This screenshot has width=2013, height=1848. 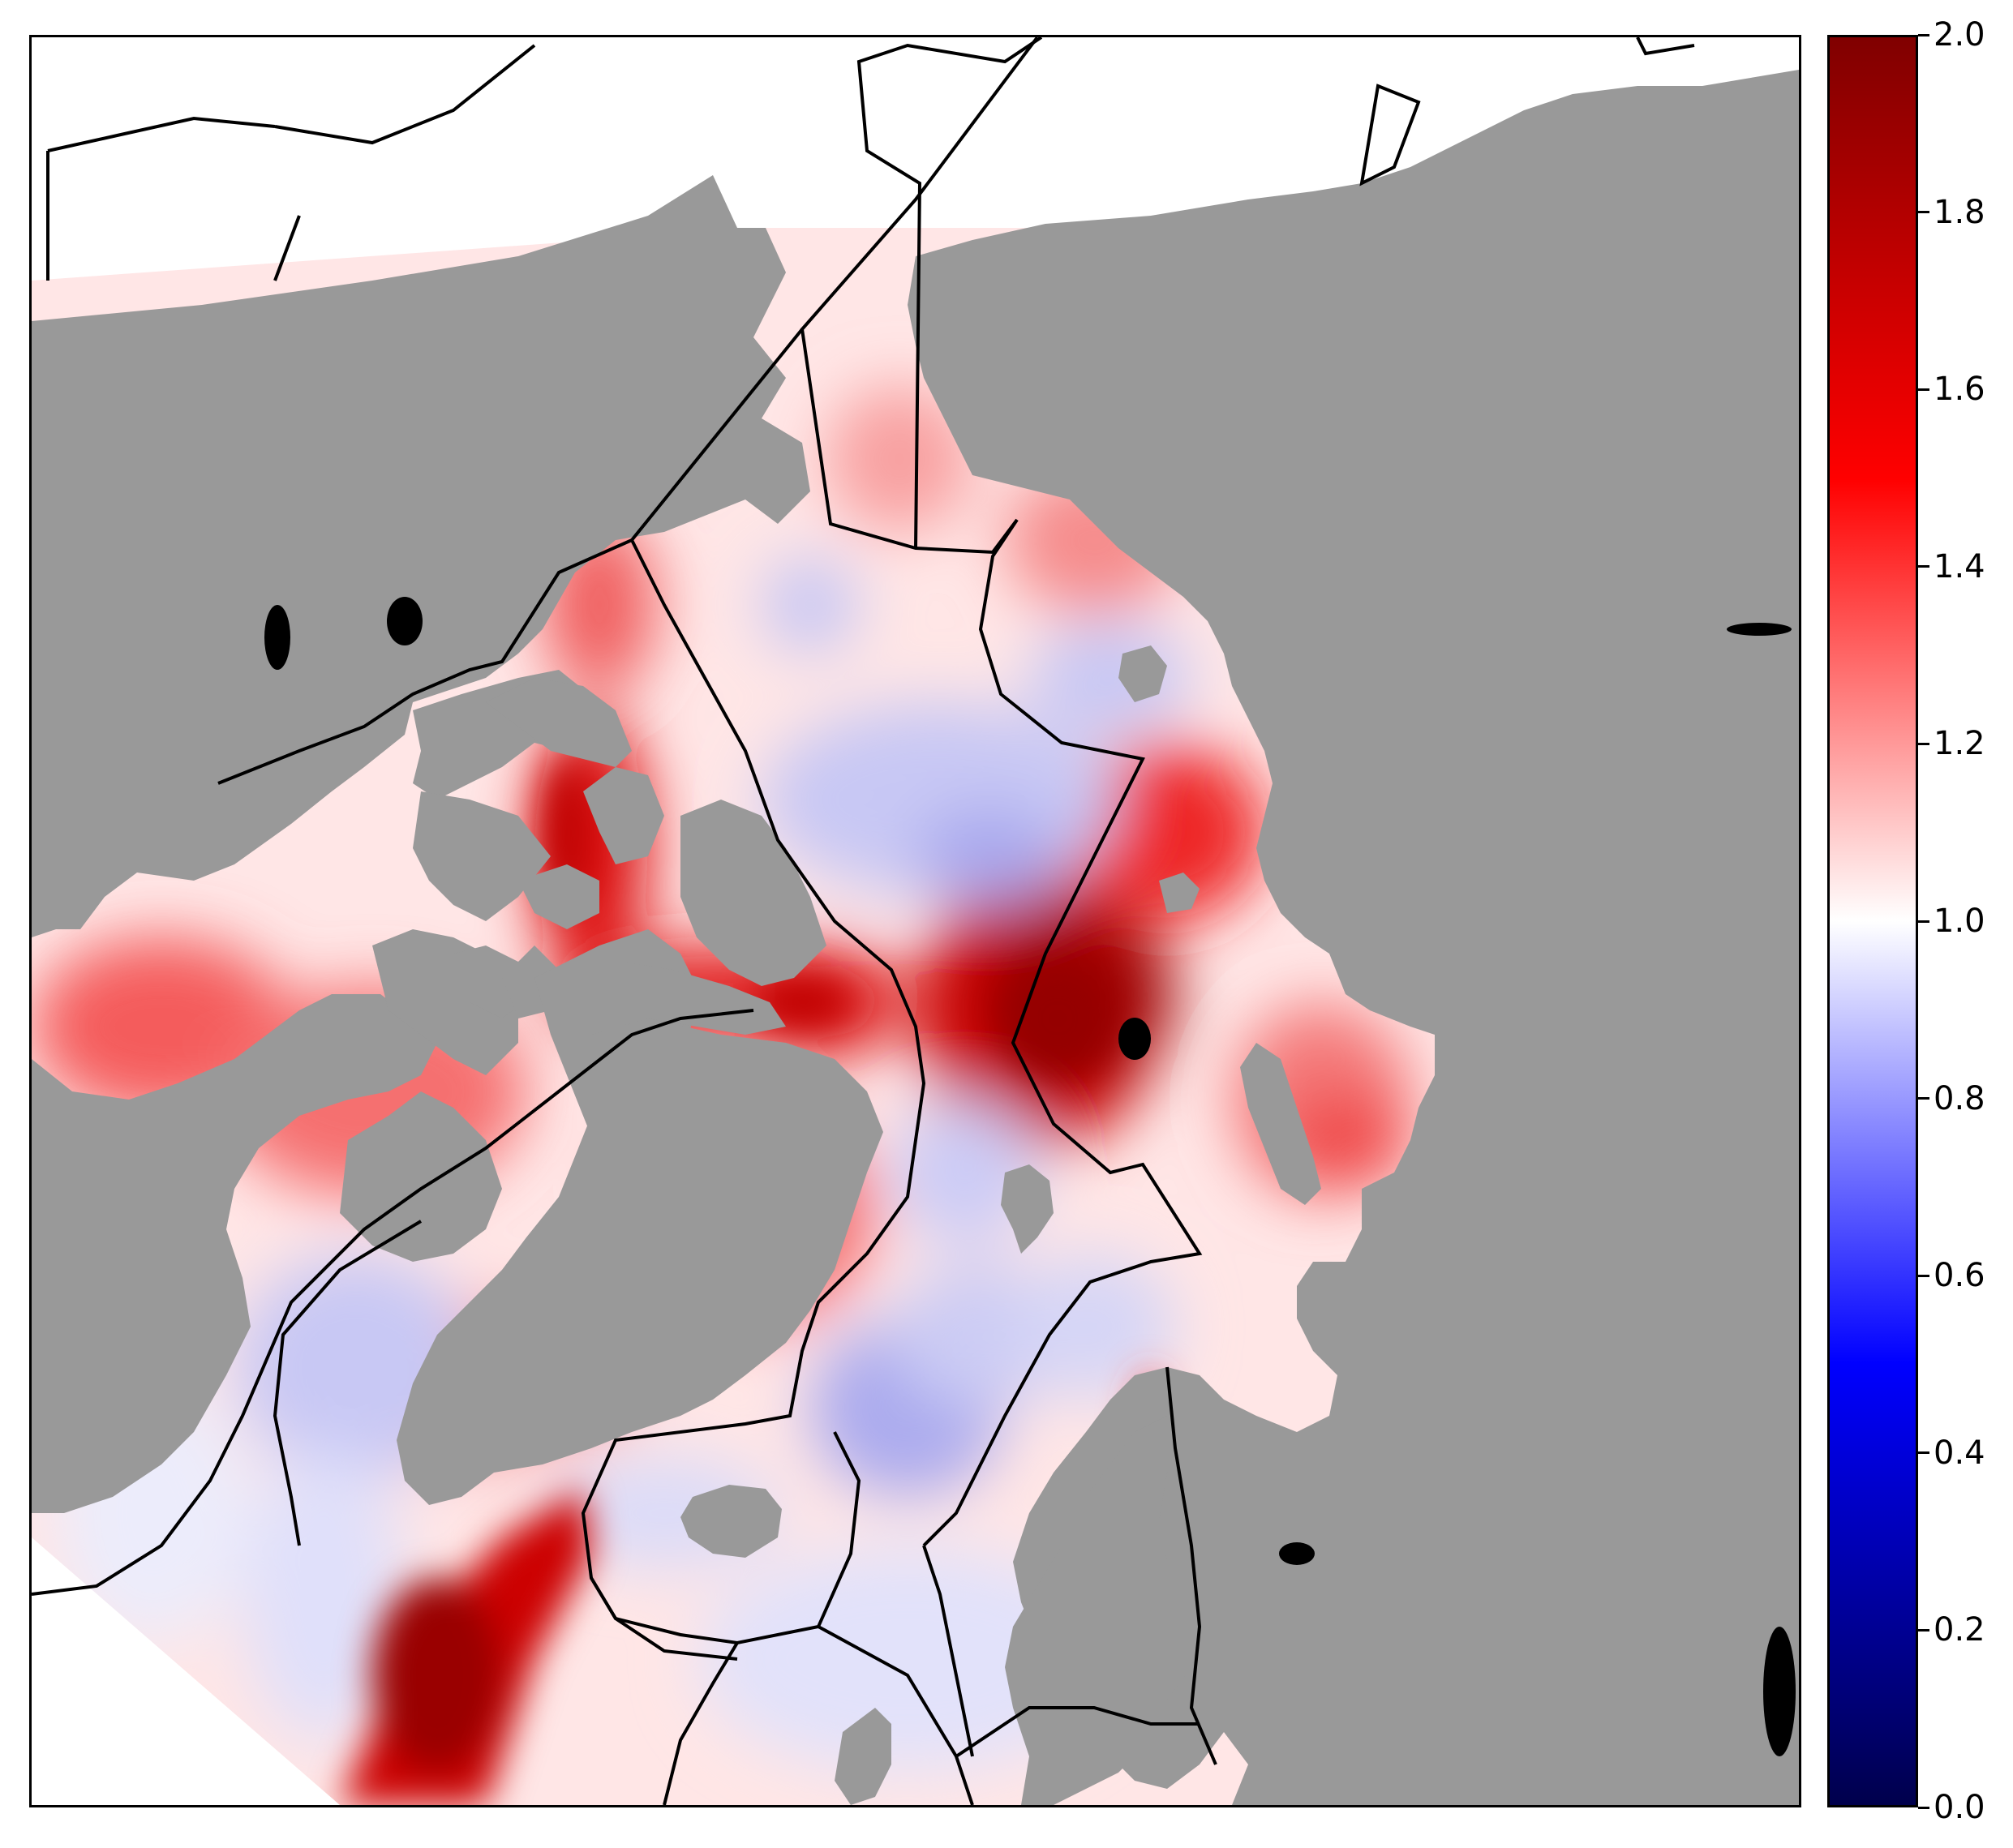 I want to click on colorbar-tick-label: 1.0, so click(x=1960, y=921).